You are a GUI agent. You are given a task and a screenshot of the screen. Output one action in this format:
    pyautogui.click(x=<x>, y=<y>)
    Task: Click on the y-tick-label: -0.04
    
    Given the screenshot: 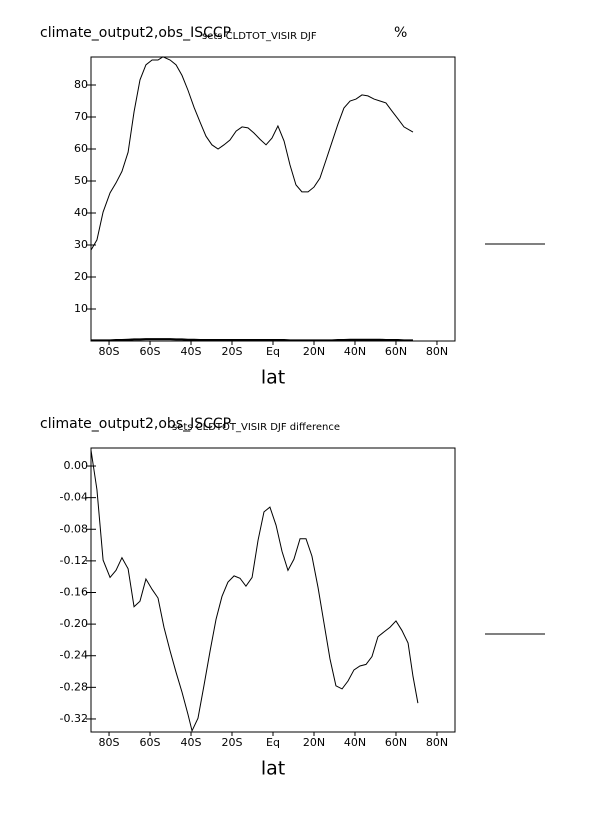 What is the action you would take?
    pyautogui.click(x=74, y=497)
    